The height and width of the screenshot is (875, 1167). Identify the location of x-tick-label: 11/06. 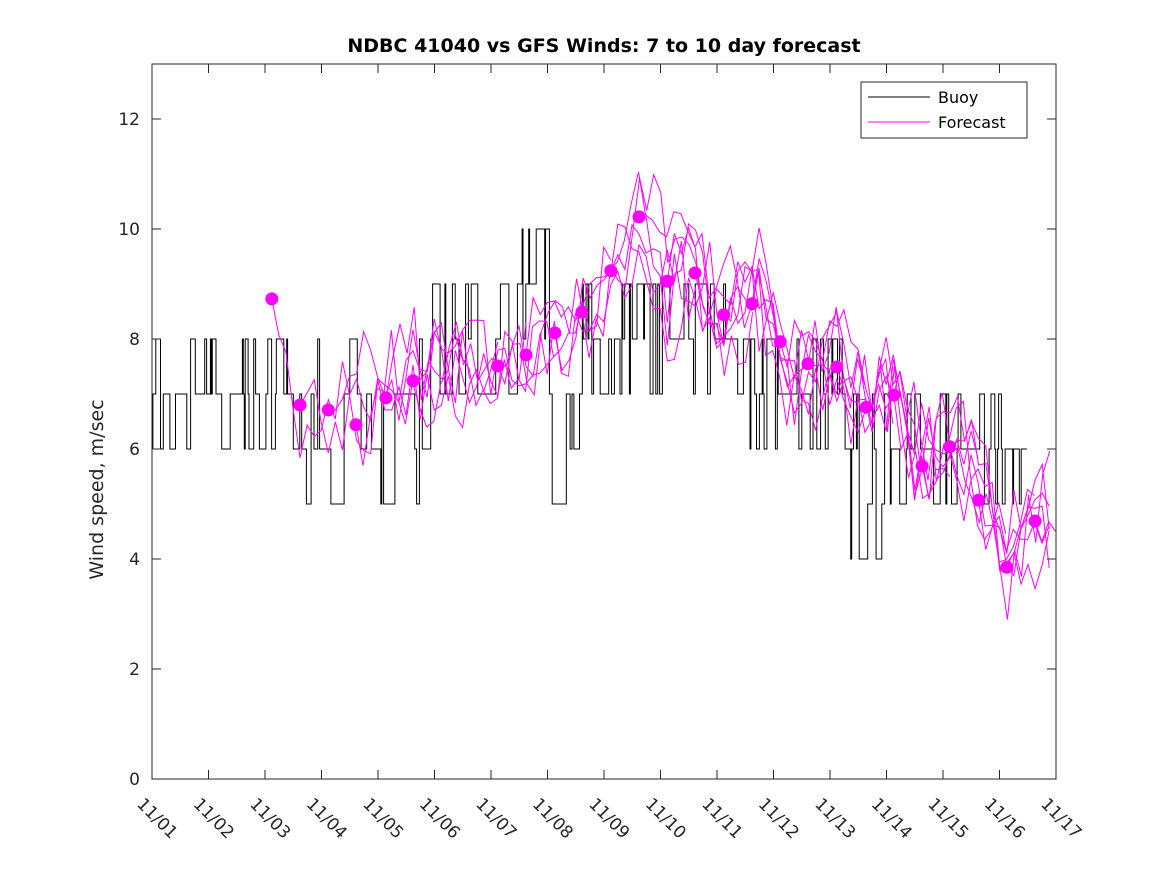
(439, 818).